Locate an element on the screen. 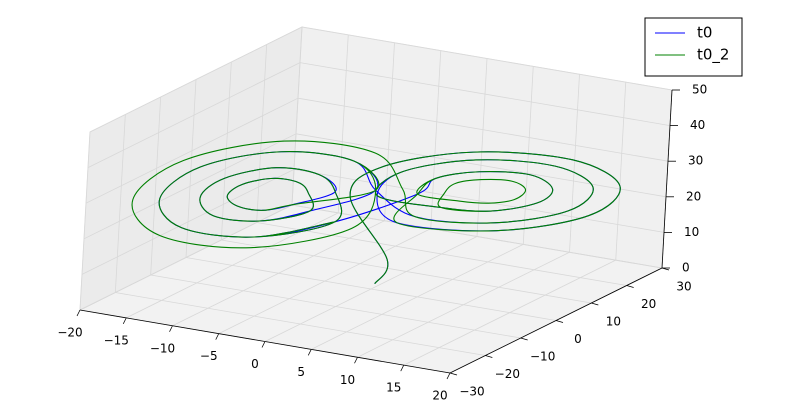 This screenshot has width=797, height=412. z-tick-label: 50 is located at coordinates (699, 90).